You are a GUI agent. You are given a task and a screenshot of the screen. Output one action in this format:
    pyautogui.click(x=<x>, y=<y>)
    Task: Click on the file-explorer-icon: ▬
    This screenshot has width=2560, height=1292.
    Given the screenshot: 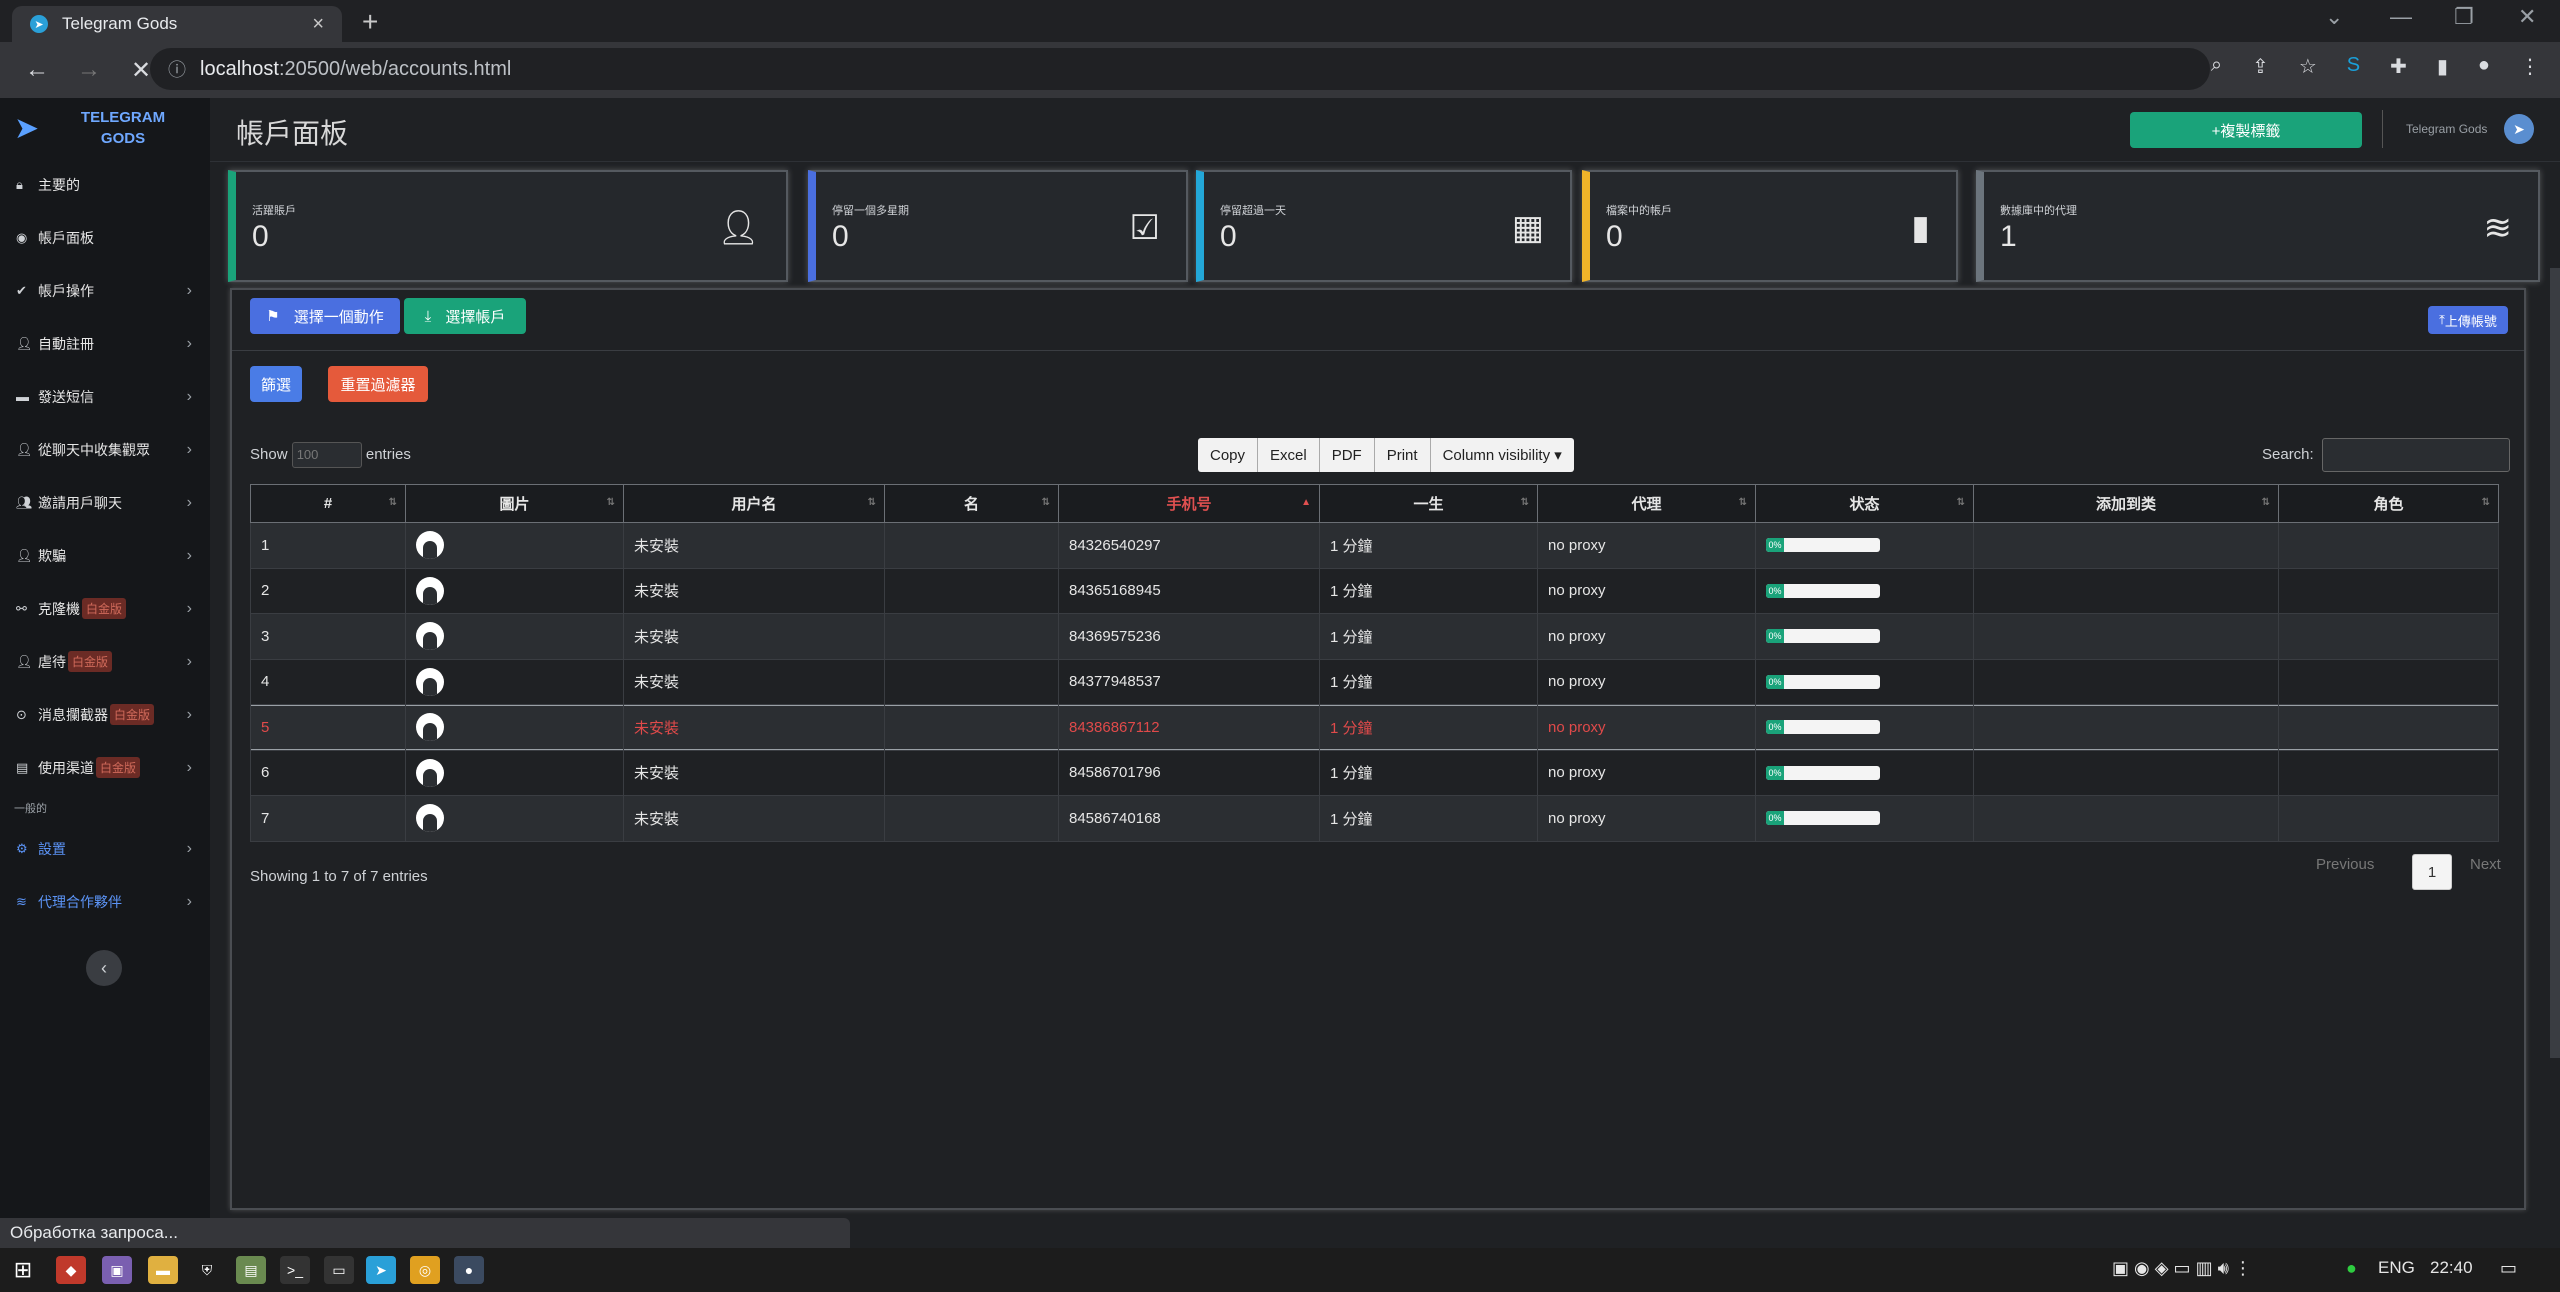 What is the action you would take?
    pyautogui.click(x=163, y=1270)
    